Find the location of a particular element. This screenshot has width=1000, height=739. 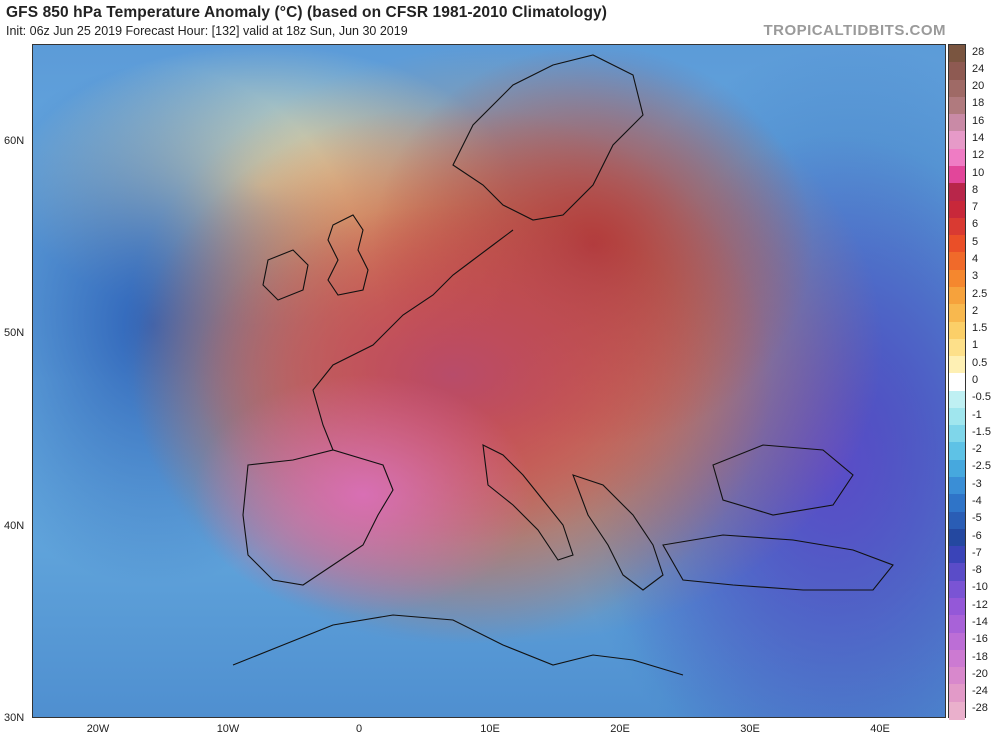

lon-label-20w: 20W is located at coordinates (98, 729).